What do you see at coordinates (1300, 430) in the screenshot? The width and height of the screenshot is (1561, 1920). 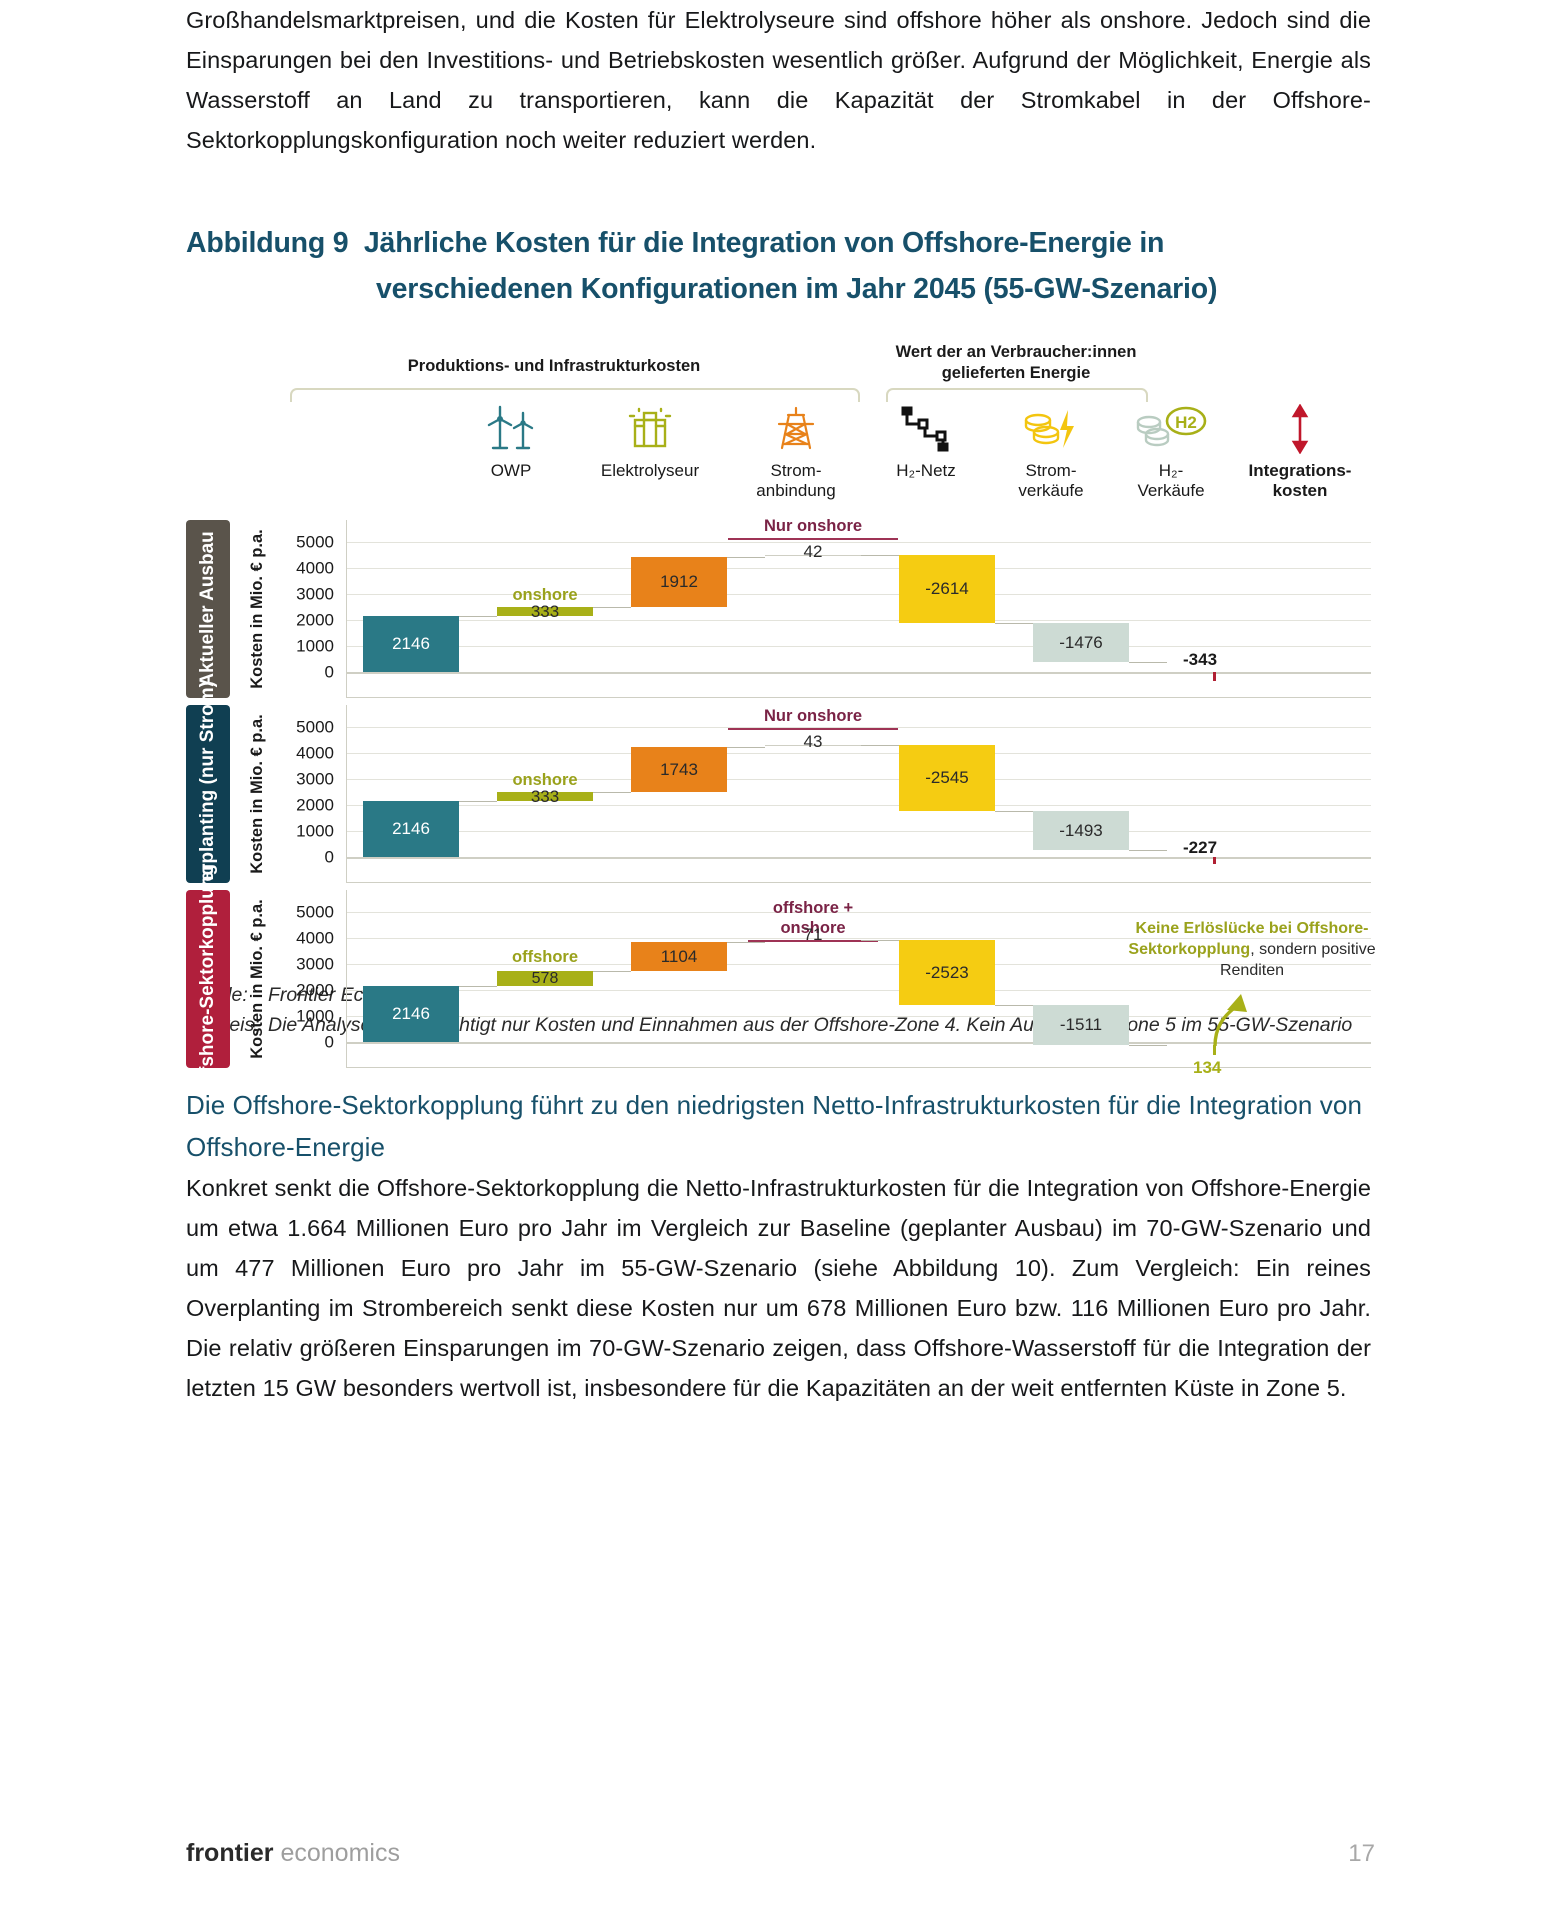 I see `double-arrow-icon` at bounding box center [1300, 430].